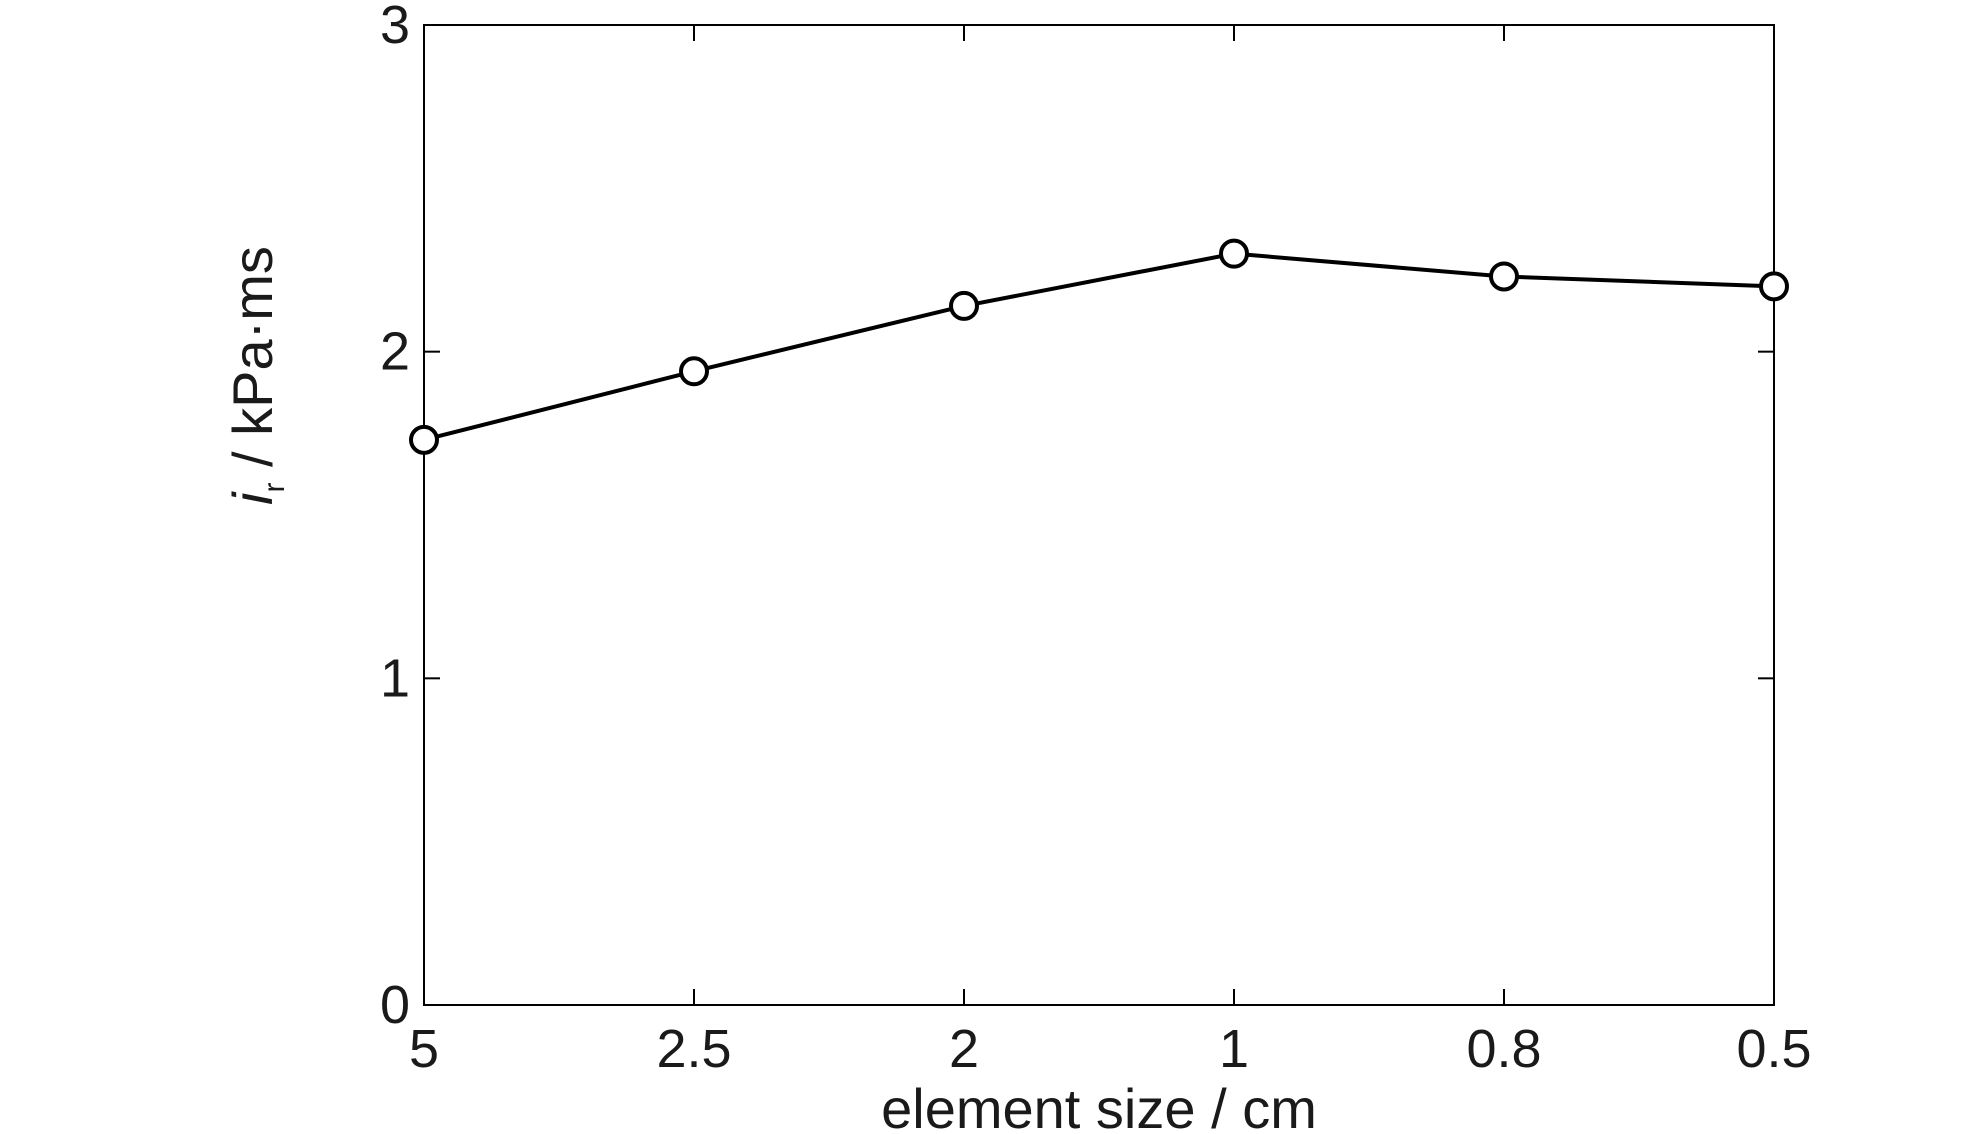  What do you see at coordinates (1773, 1049) in the screenshot?
I see `x-tick-label: 0.5` at bounding box center [1773, 1049].